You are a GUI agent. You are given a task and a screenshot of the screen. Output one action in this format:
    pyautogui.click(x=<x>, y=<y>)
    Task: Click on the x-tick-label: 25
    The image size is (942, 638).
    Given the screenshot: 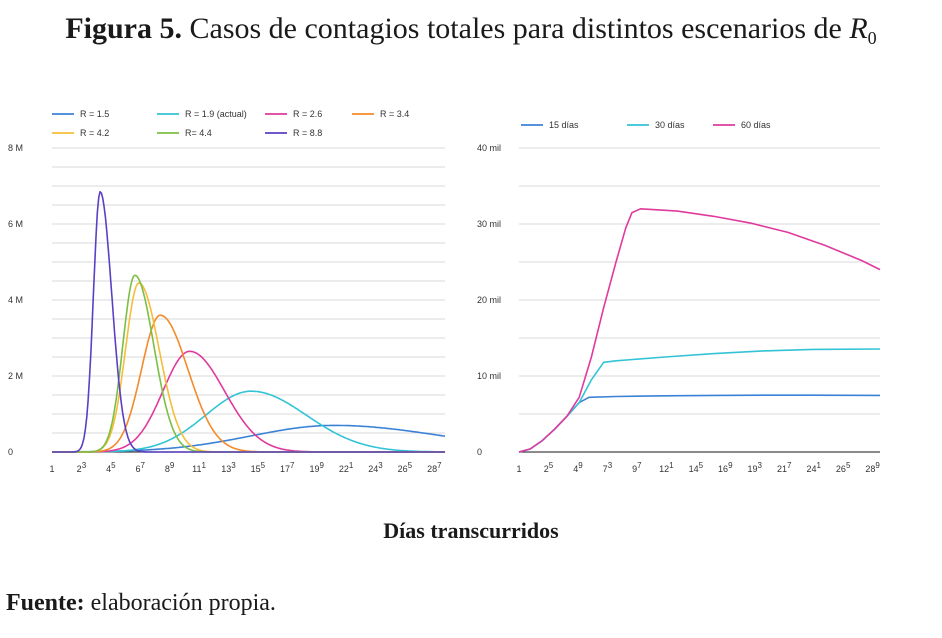 What is the action you would take?
    pyautogui.click(x=549, y=467)
    